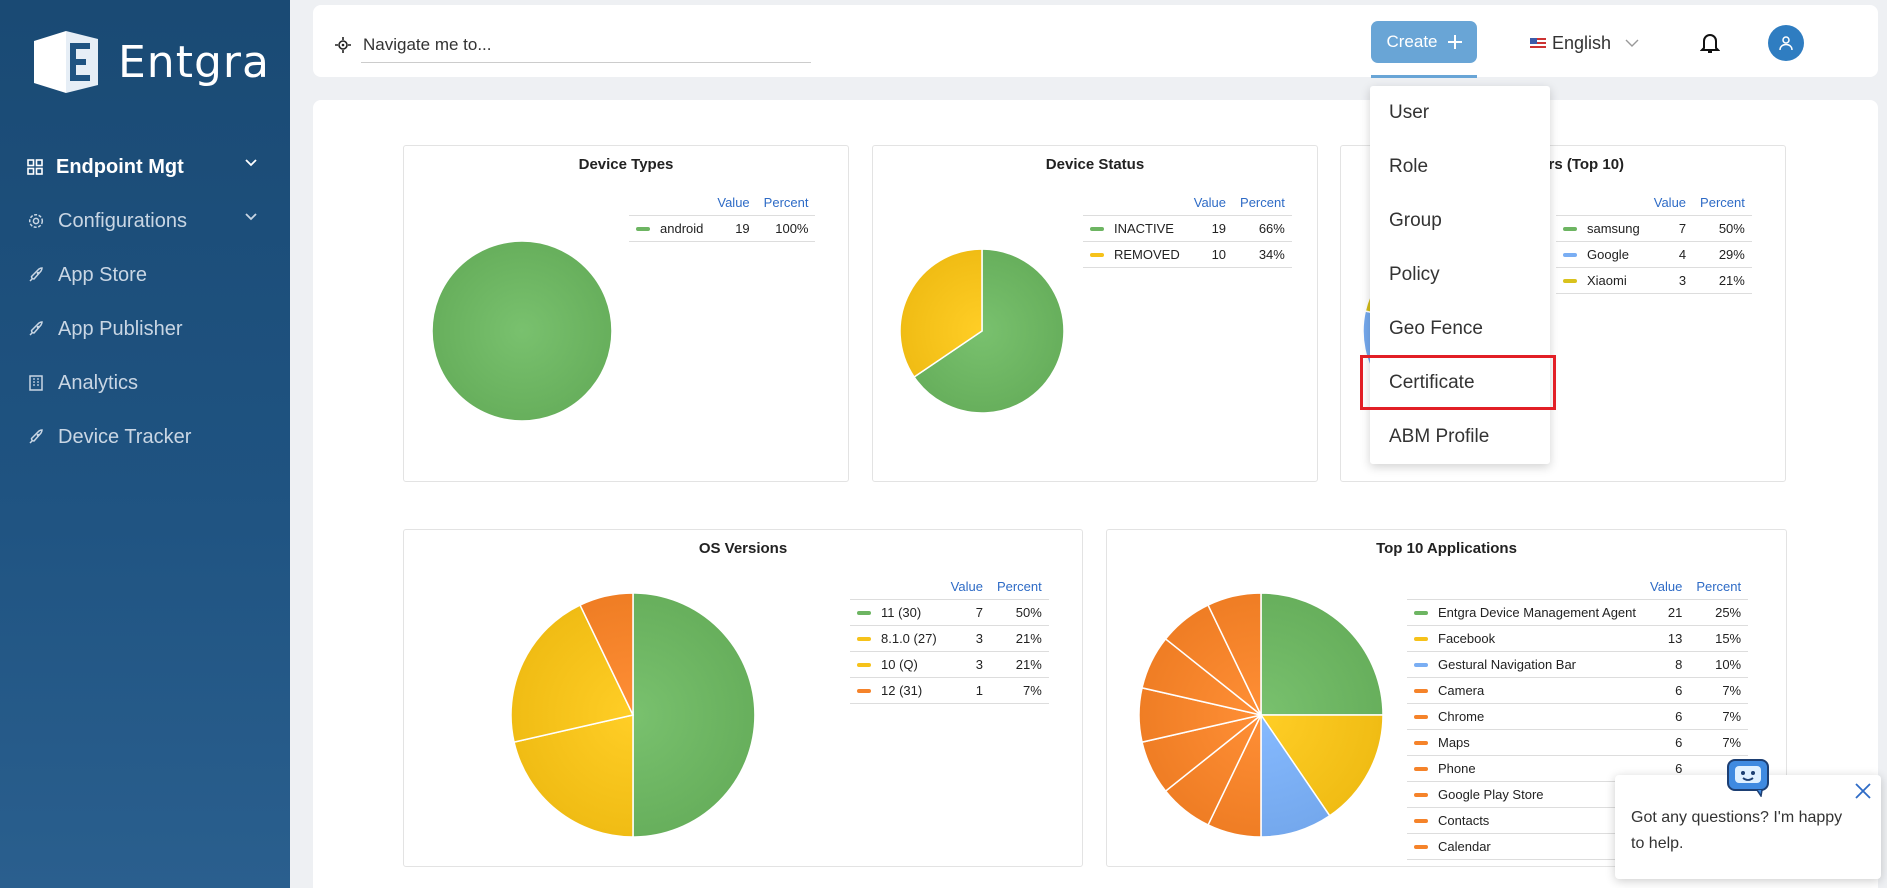  What do you see at coordinates (1210, 254) in the screenshot?
I see `legend-value: 10` at bounding box center [1210, 254].